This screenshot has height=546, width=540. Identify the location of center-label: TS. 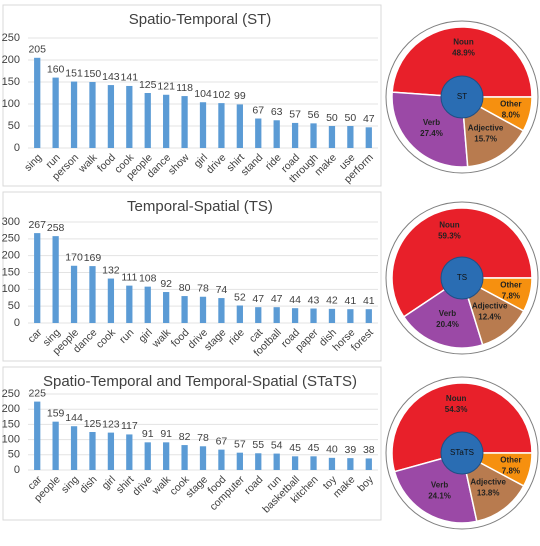
(462, 277).